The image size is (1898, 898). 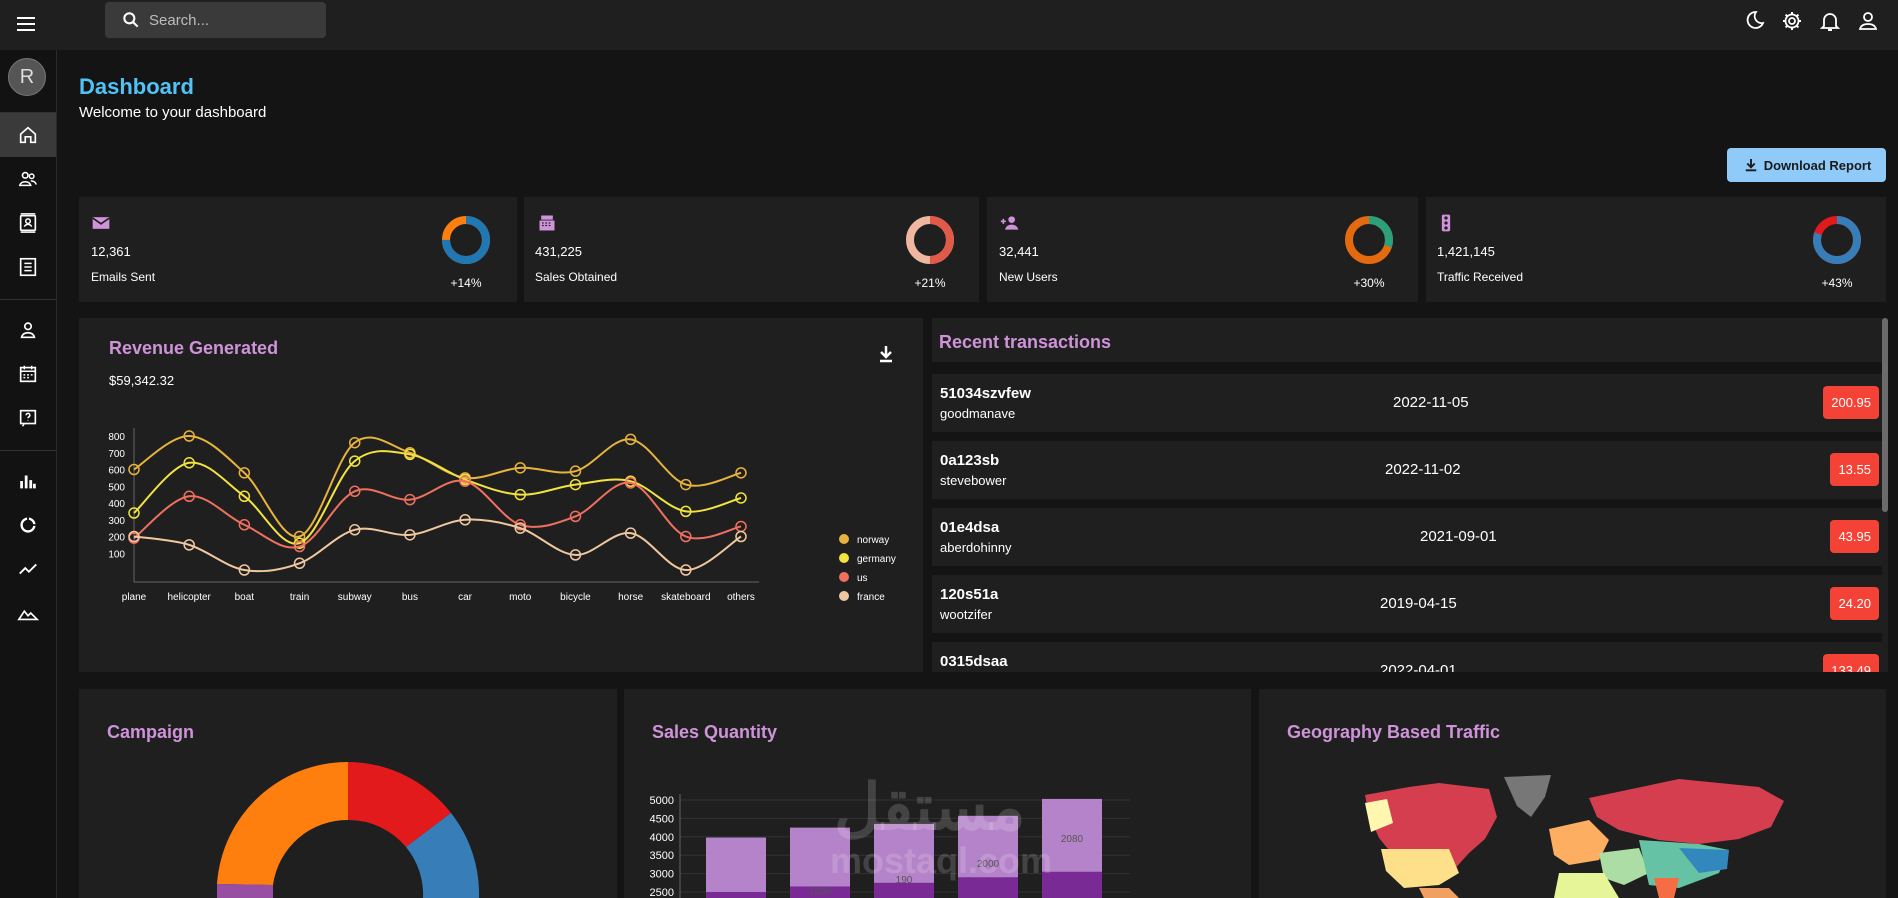 I want to click on stat-card-emails: 12,361 Emails Sent +14%, so click(x=298, y=249).